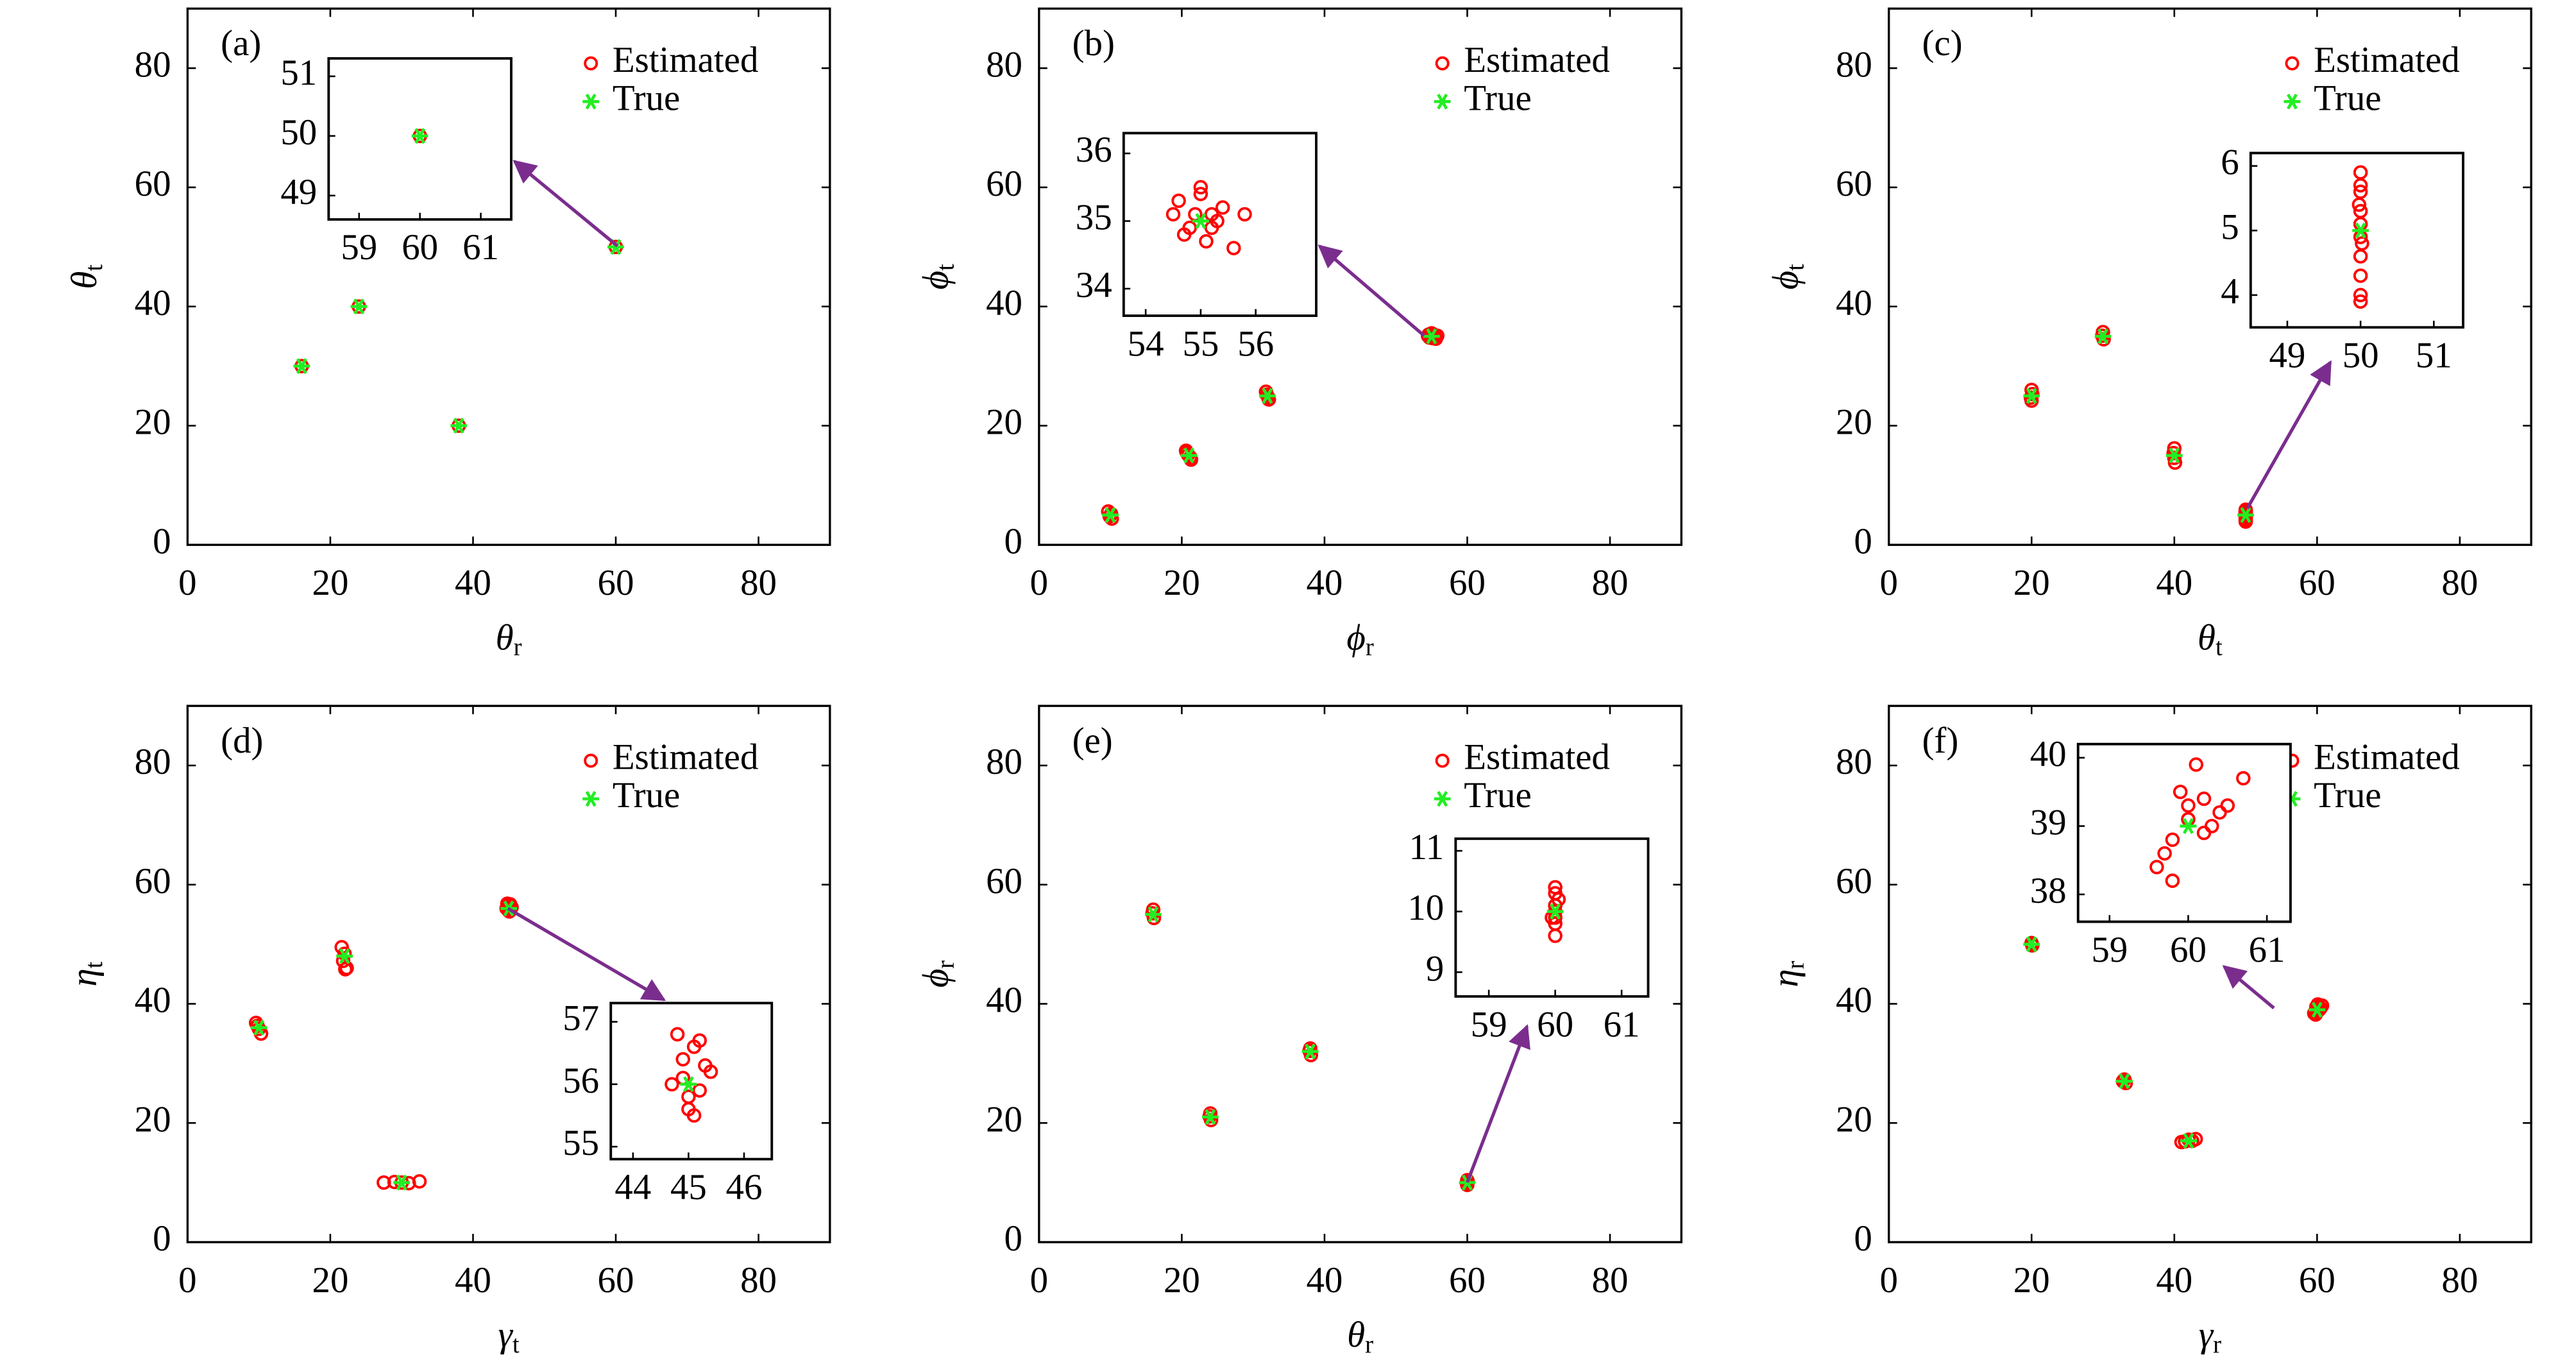 The image size is (2576, 1357). What do you see at coordinates (298, 132) in the screenshot?
I see `inset-y-tick-label: 50` at bounding box center [298, 132].